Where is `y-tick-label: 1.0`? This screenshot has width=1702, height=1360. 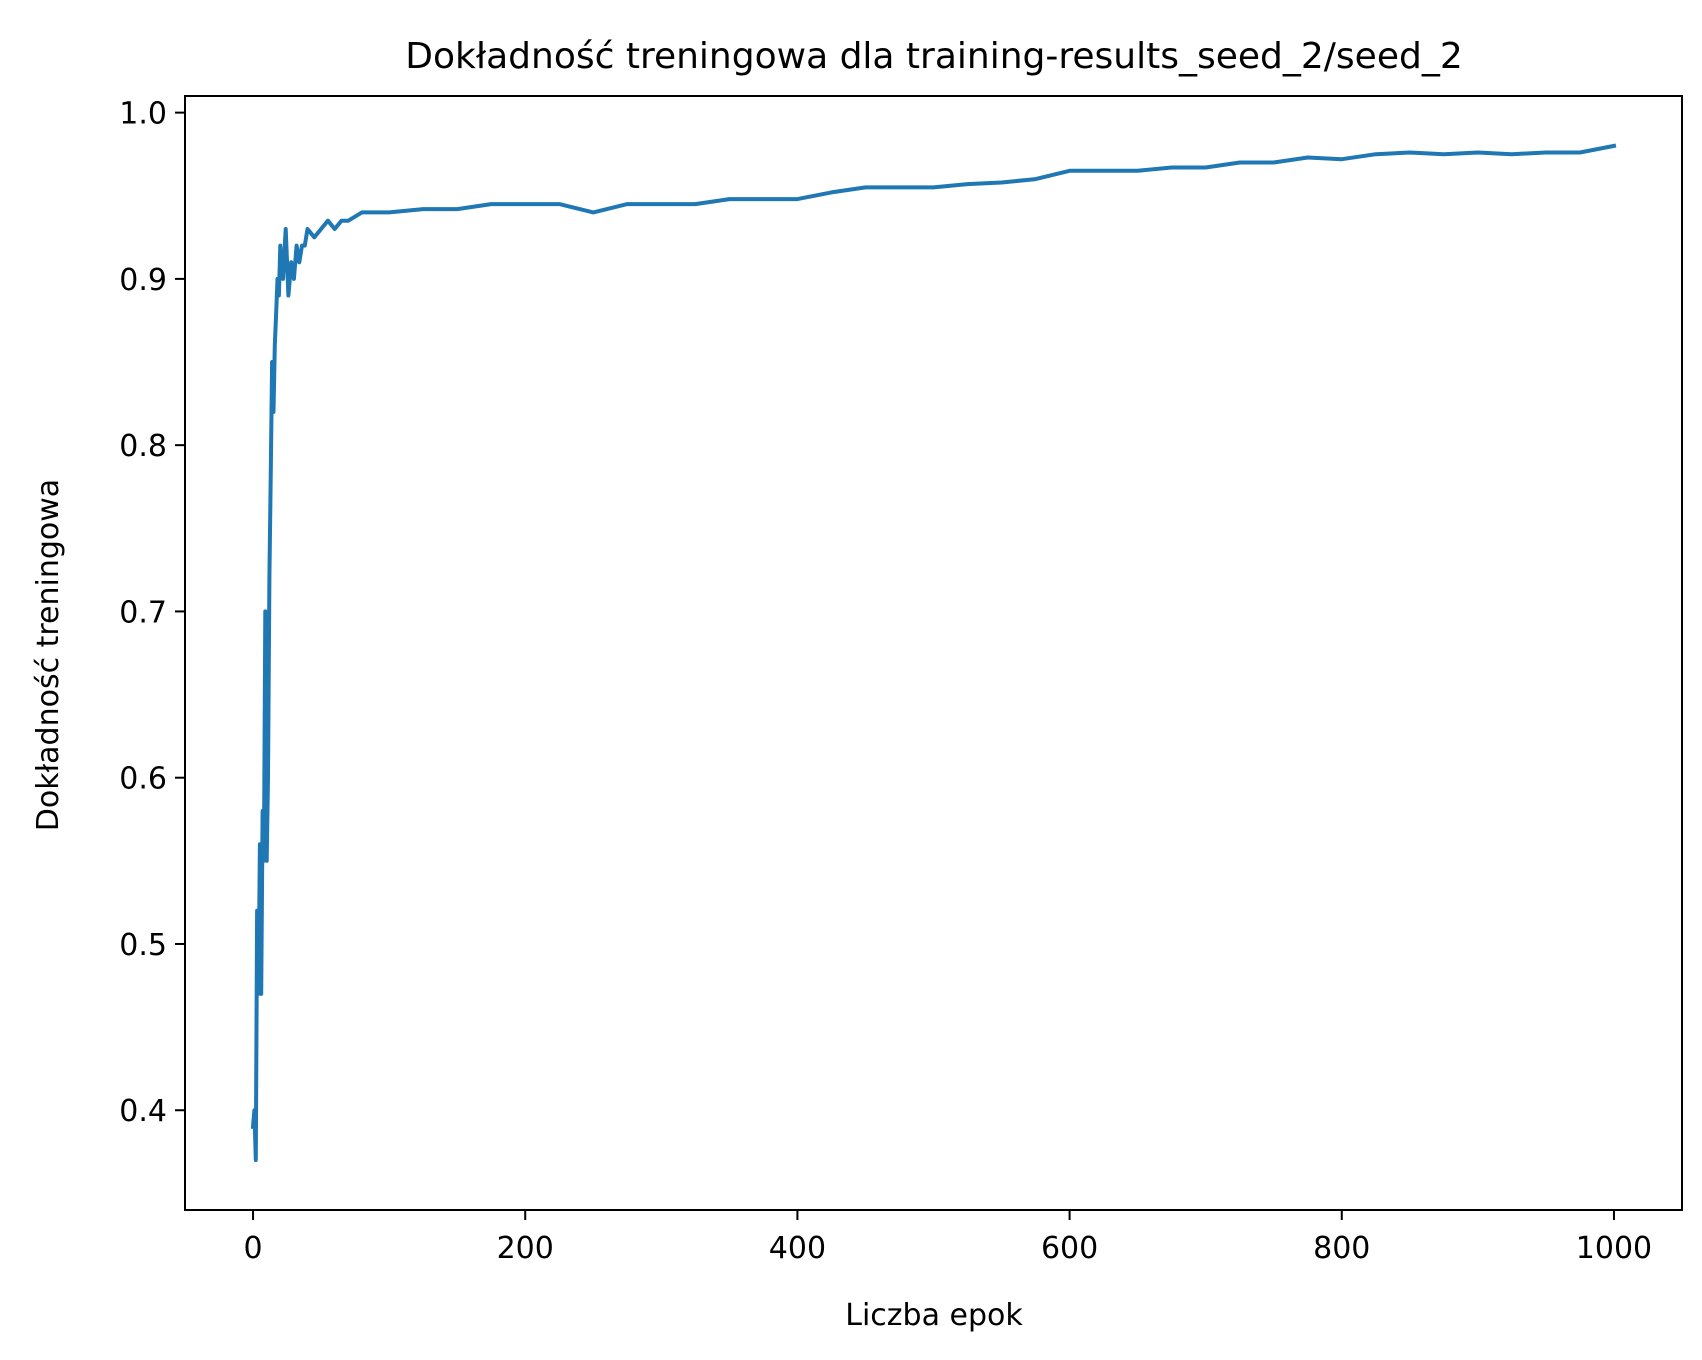
y-tick-label: 1.0 is located at coordinates (143, 114).